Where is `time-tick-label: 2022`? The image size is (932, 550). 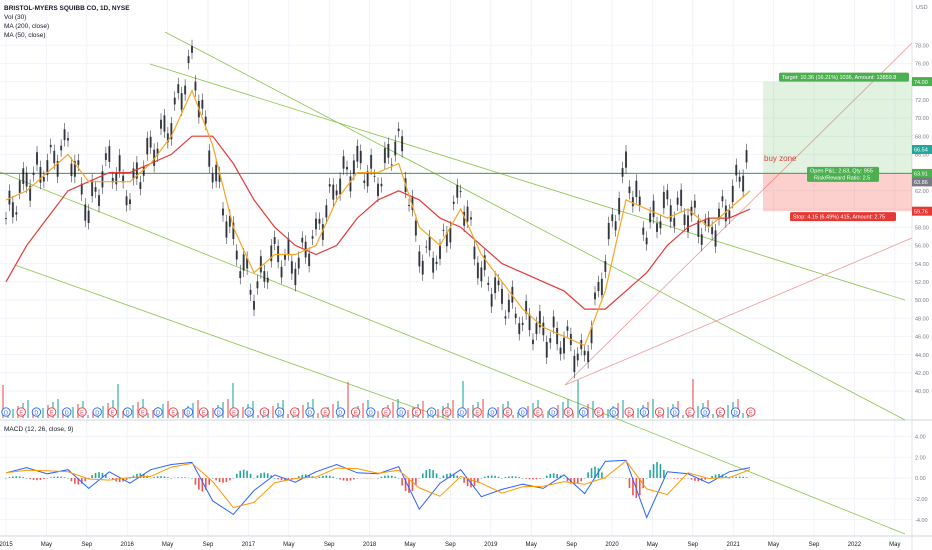
time-tick-label: 2022 is located at coordinates (855, 545).